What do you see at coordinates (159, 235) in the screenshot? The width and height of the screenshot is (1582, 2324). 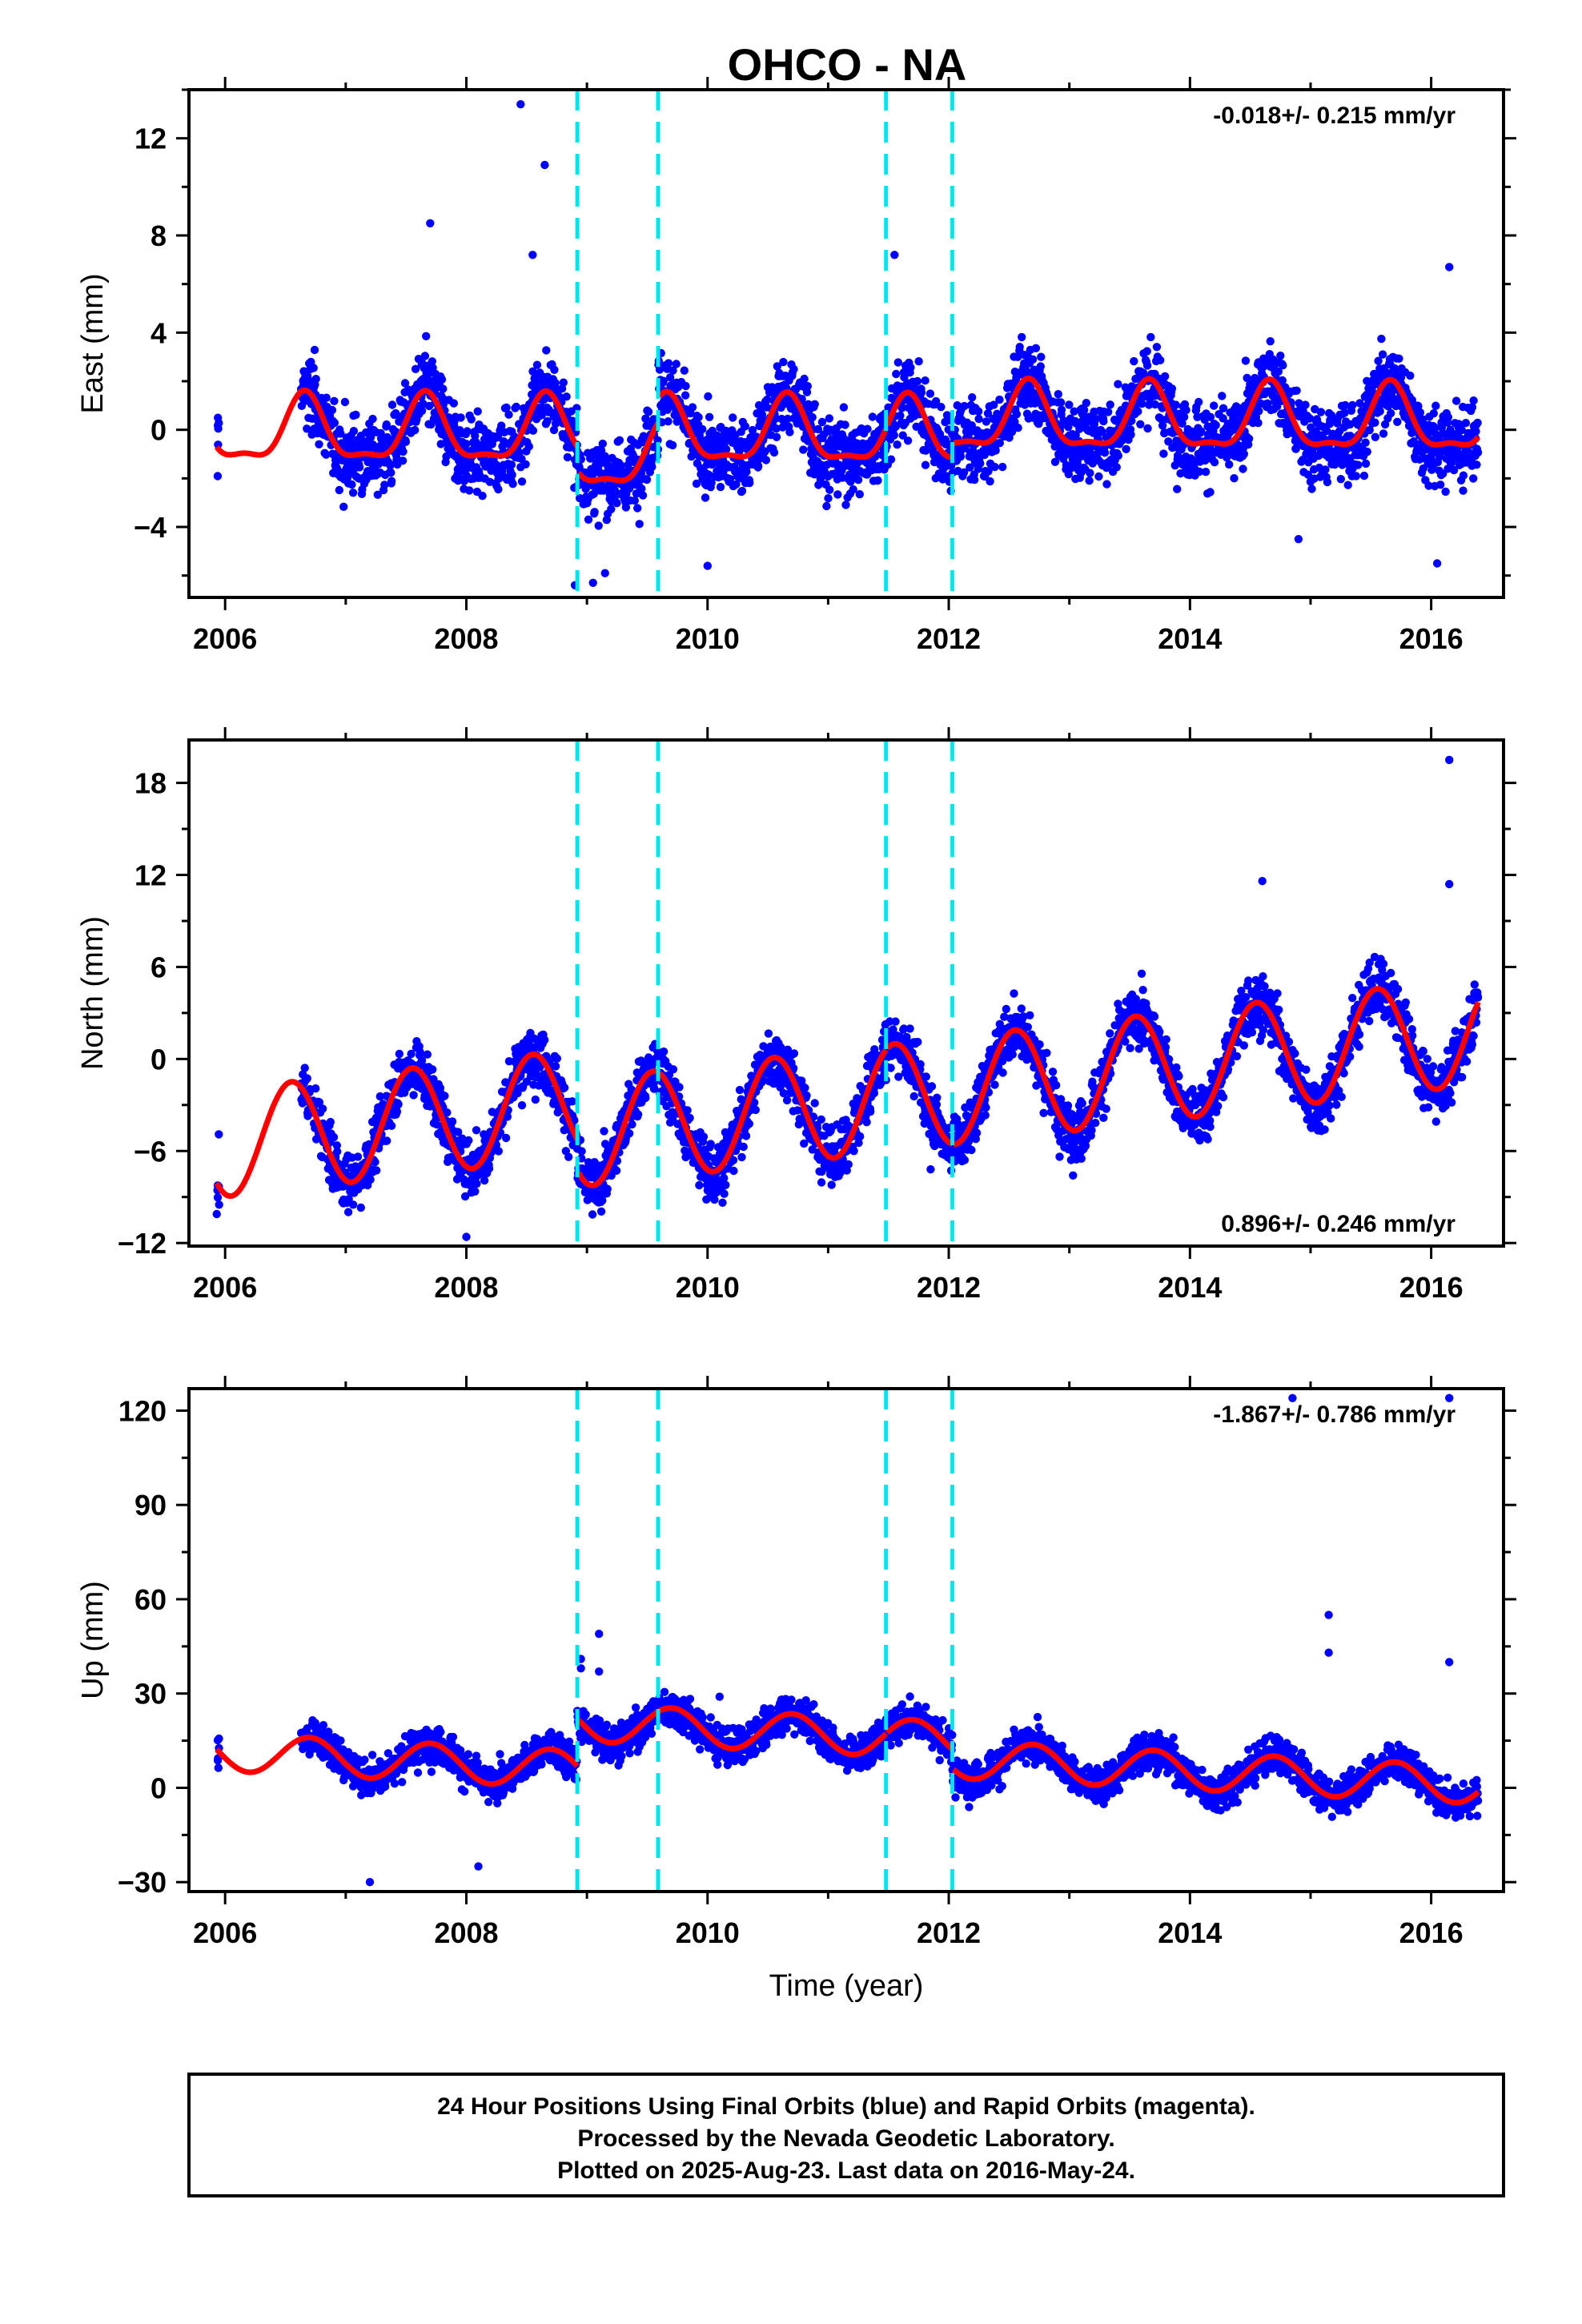 I see `y-tick-label: 8` at bounding box center [159, 235].